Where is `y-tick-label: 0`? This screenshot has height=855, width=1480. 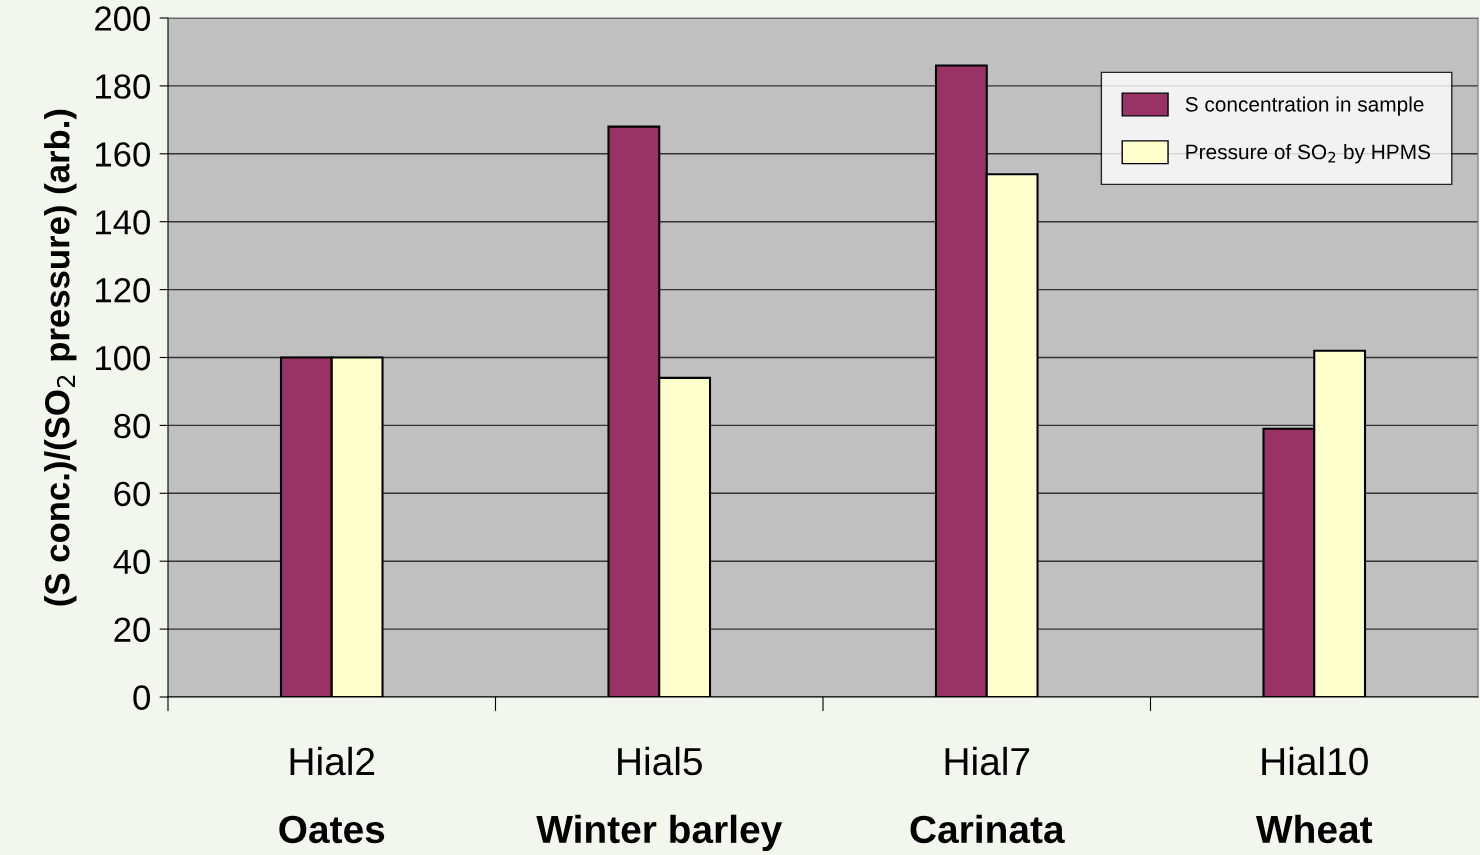
y-tick-label: 0 is located at coordinates (141, 697).